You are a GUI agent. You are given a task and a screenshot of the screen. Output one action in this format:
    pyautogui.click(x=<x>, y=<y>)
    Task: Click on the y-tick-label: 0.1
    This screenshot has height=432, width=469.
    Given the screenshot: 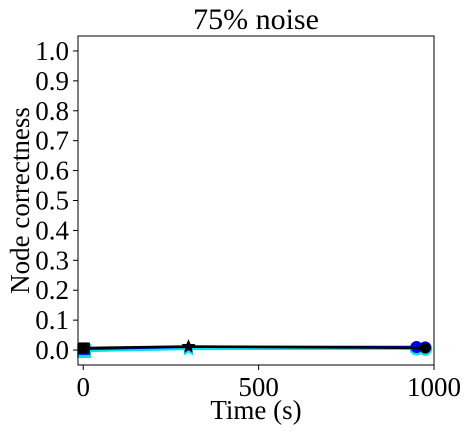 What is the action you would take?
    pyautogui.click(x=52, y=320)
    